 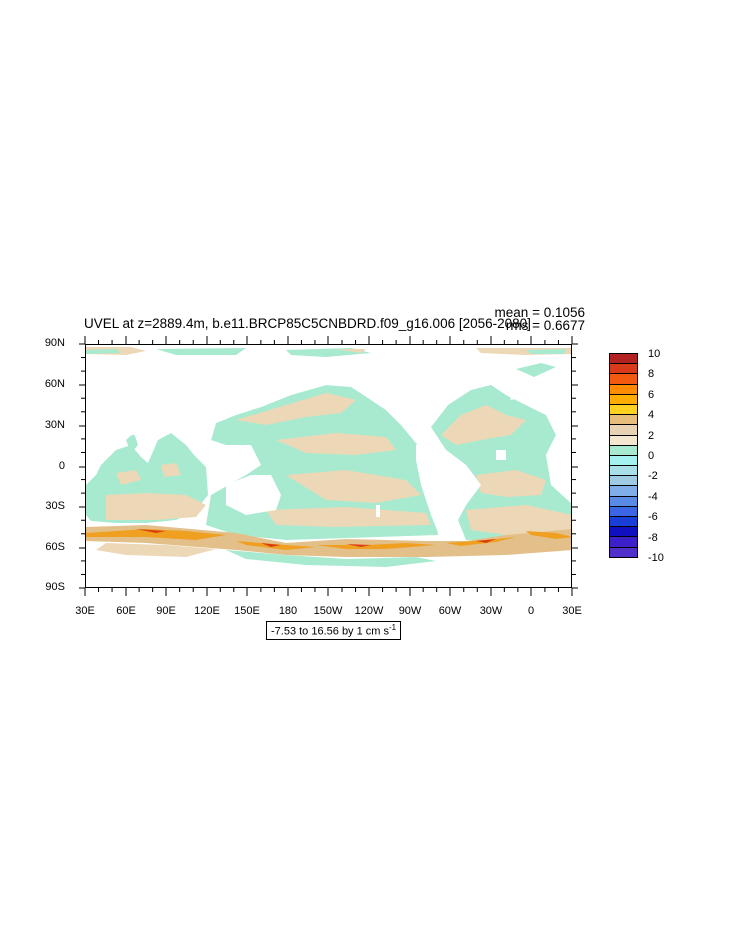 I want to click on lat-label-60n: 60N, so click(x=54, y=384).